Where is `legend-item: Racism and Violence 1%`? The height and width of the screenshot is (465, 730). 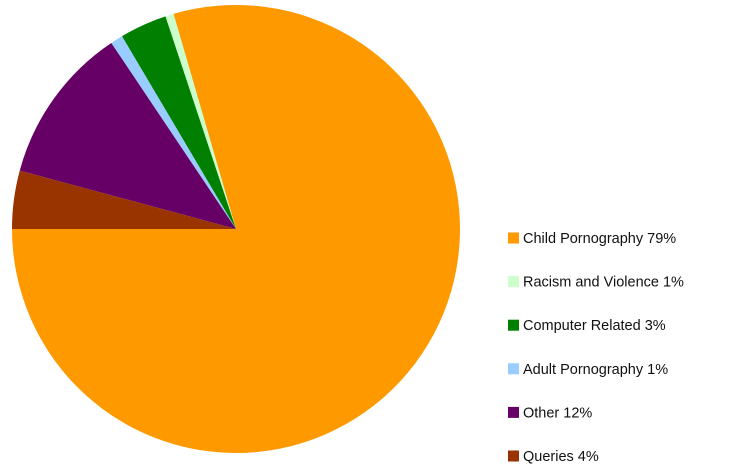 legend-item: Racism and Violence 1% is located at coordinates (596, 283).